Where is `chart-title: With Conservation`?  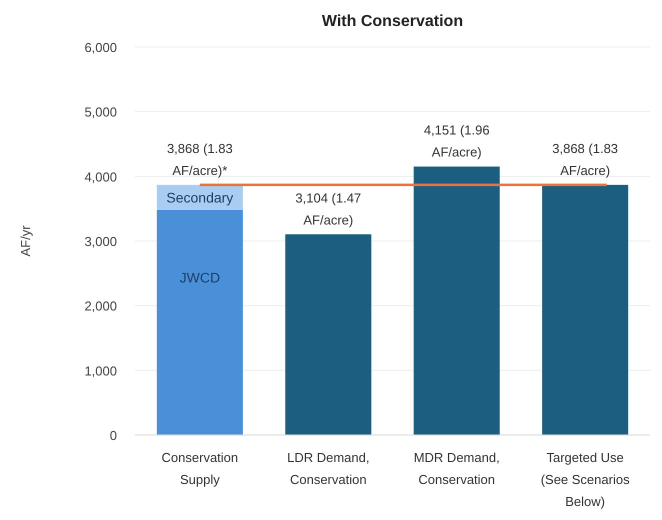
chart-title: With Conservation is located at coordinates (393, 21).